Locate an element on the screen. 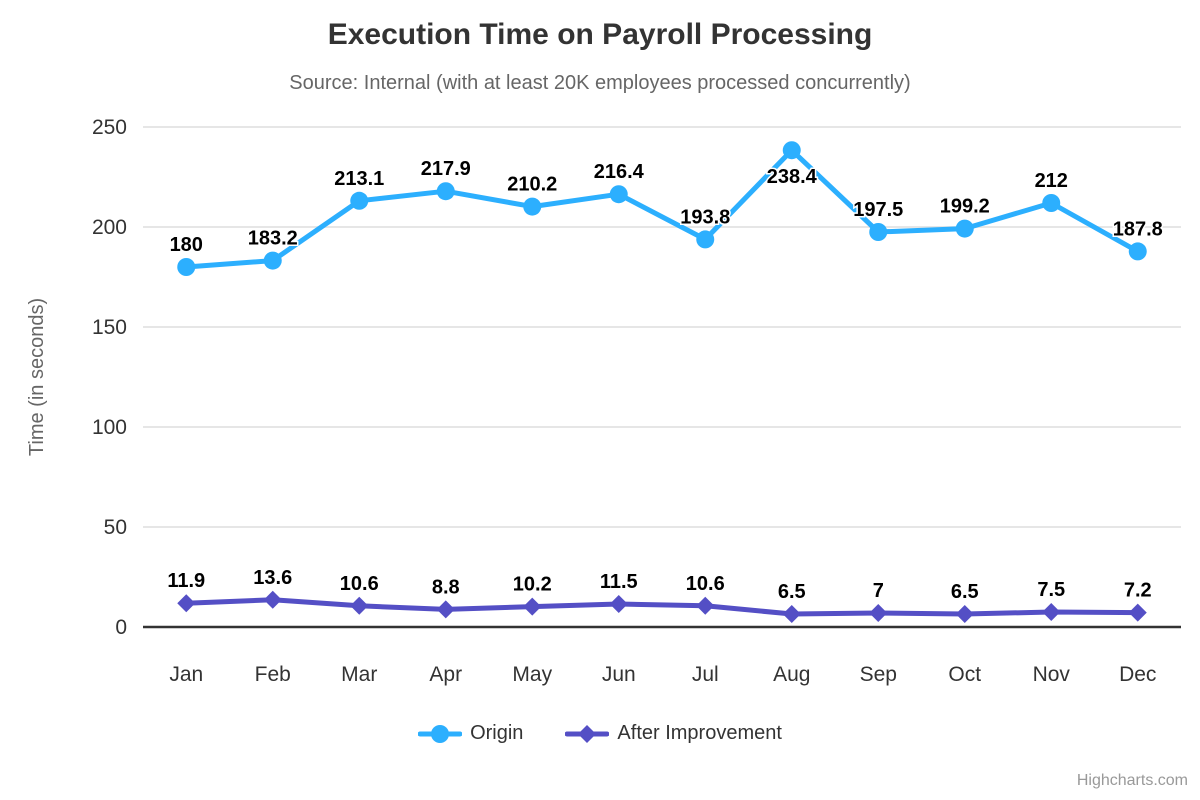 The image size is (1200, 800). data-point-label: 213.1 is located at coordinates (359, 179).